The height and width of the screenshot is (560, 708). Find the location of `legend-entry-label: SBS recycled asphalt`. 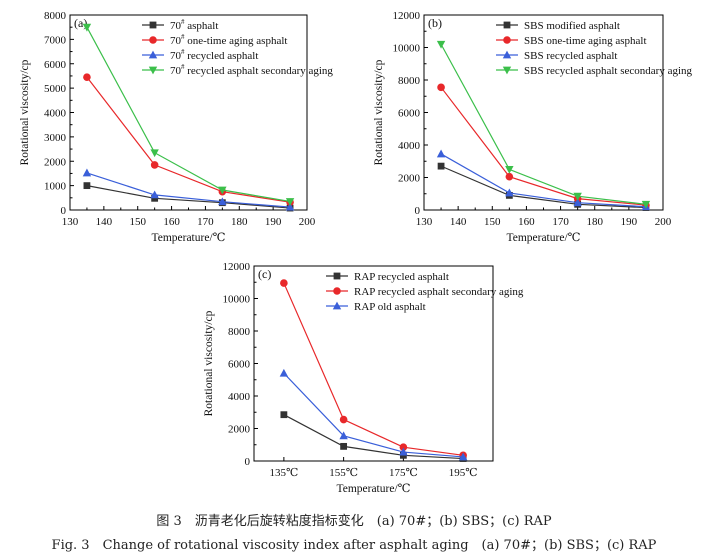

legend-entry-label: SBS recycled asphalt is located at coordinates (570, 56).